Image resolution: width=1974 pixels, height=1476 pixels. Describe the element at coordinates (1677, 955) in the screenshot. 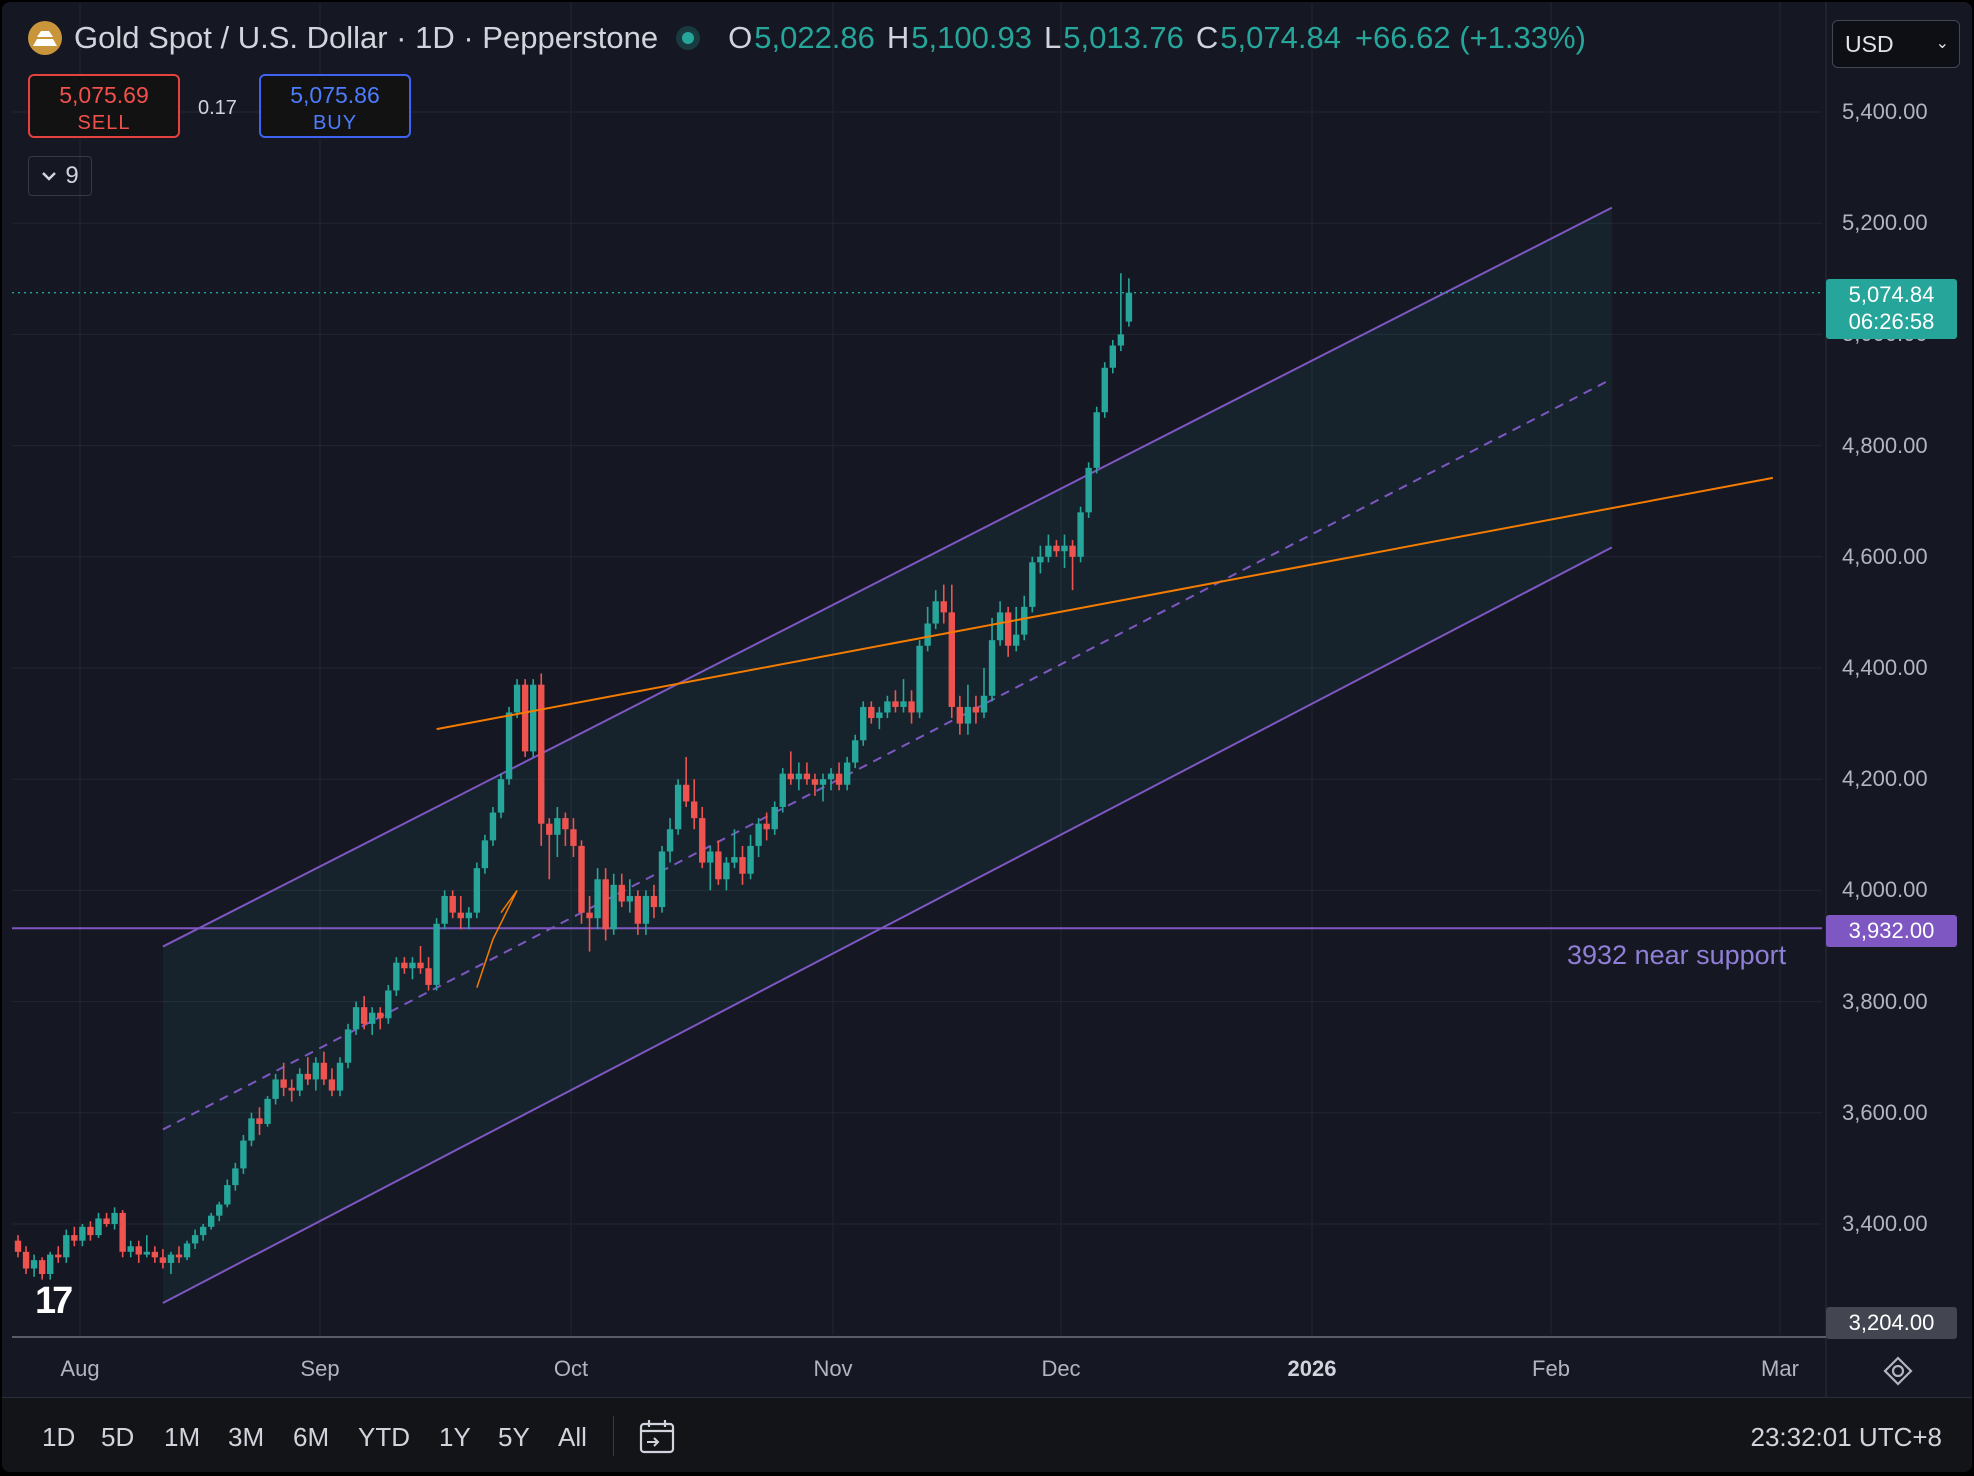

I see `support-annotation: 3932 near support` at that location.